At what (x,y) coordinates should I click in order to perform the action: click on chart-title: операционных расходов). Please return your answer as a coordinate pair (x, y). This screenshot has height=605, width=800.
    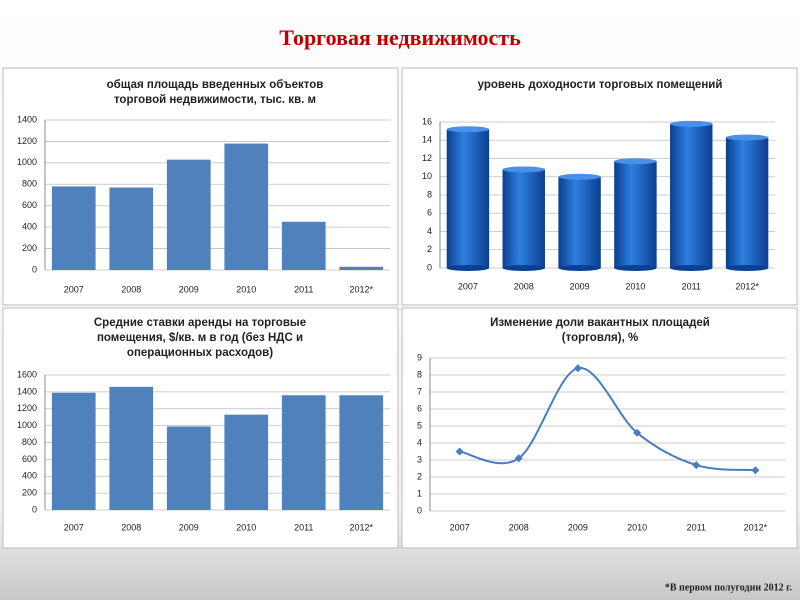
    Looking at the image, I should click on (200, 353).